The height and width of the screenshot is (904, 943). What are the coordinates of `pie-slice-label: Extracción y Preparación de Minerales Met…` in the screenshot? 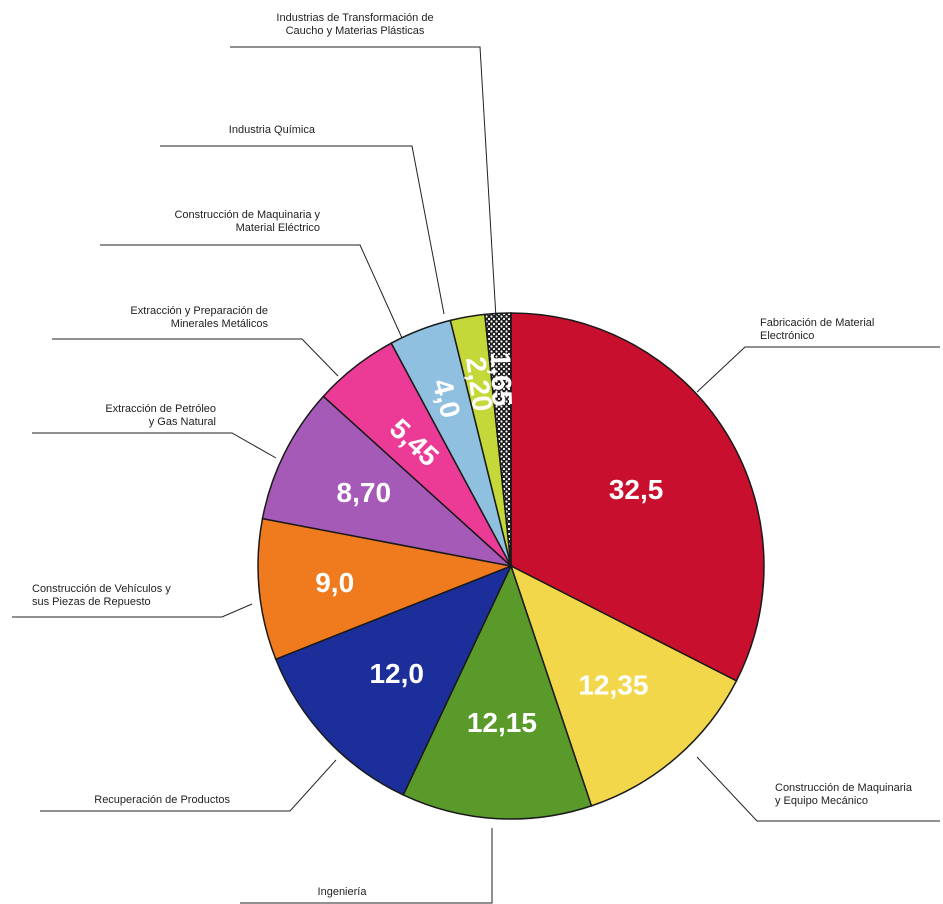 It's located at (199, 317).